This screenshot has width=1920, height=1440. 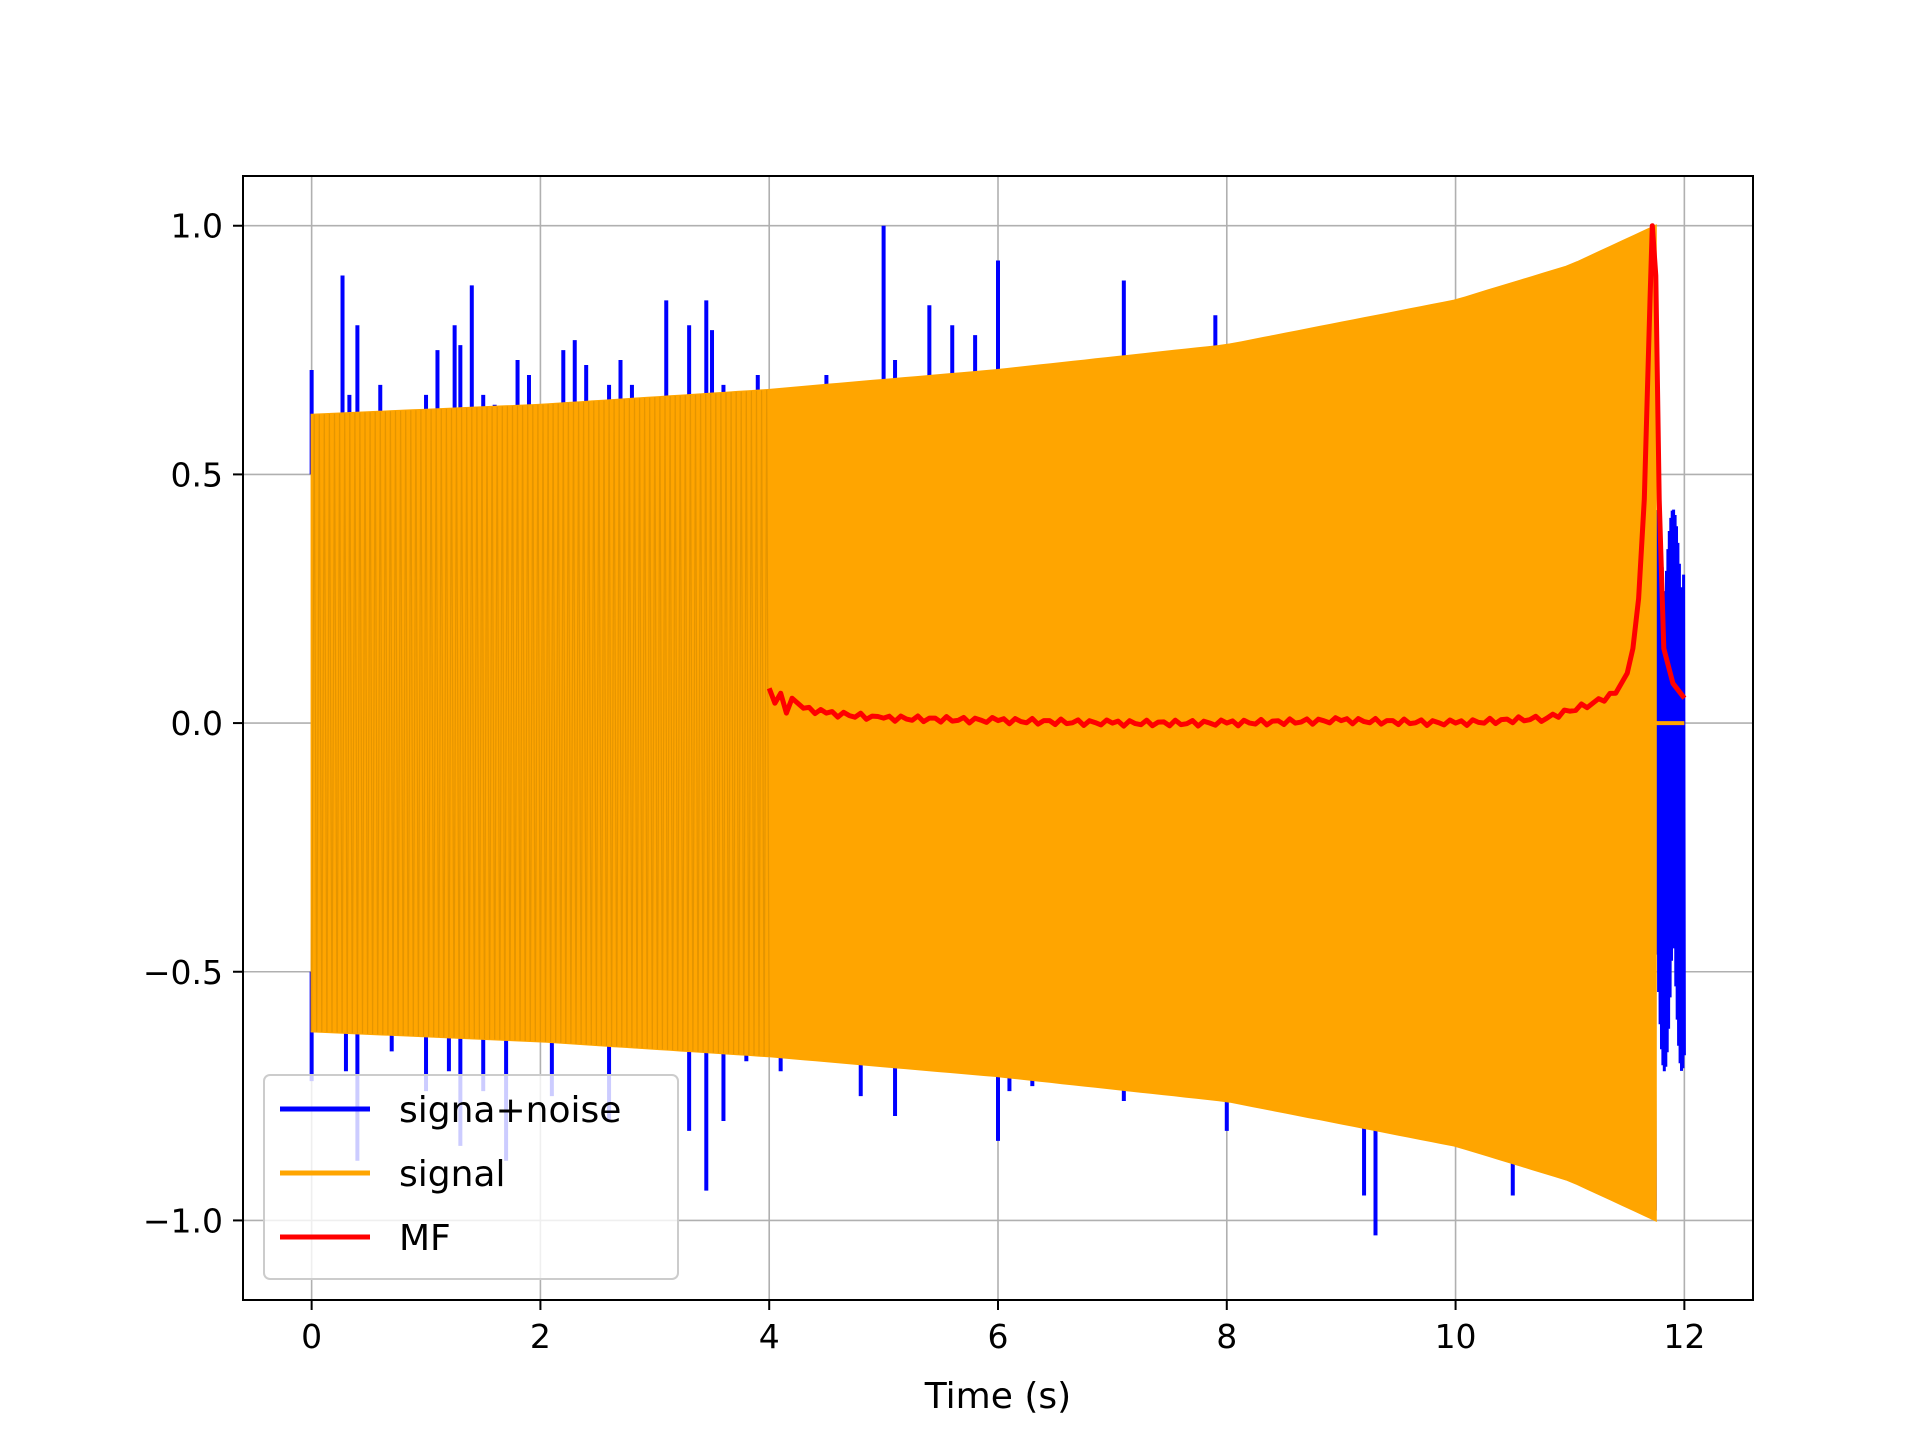 I want to click on x-tick-label: 10, so click(x=1456, y=1336).